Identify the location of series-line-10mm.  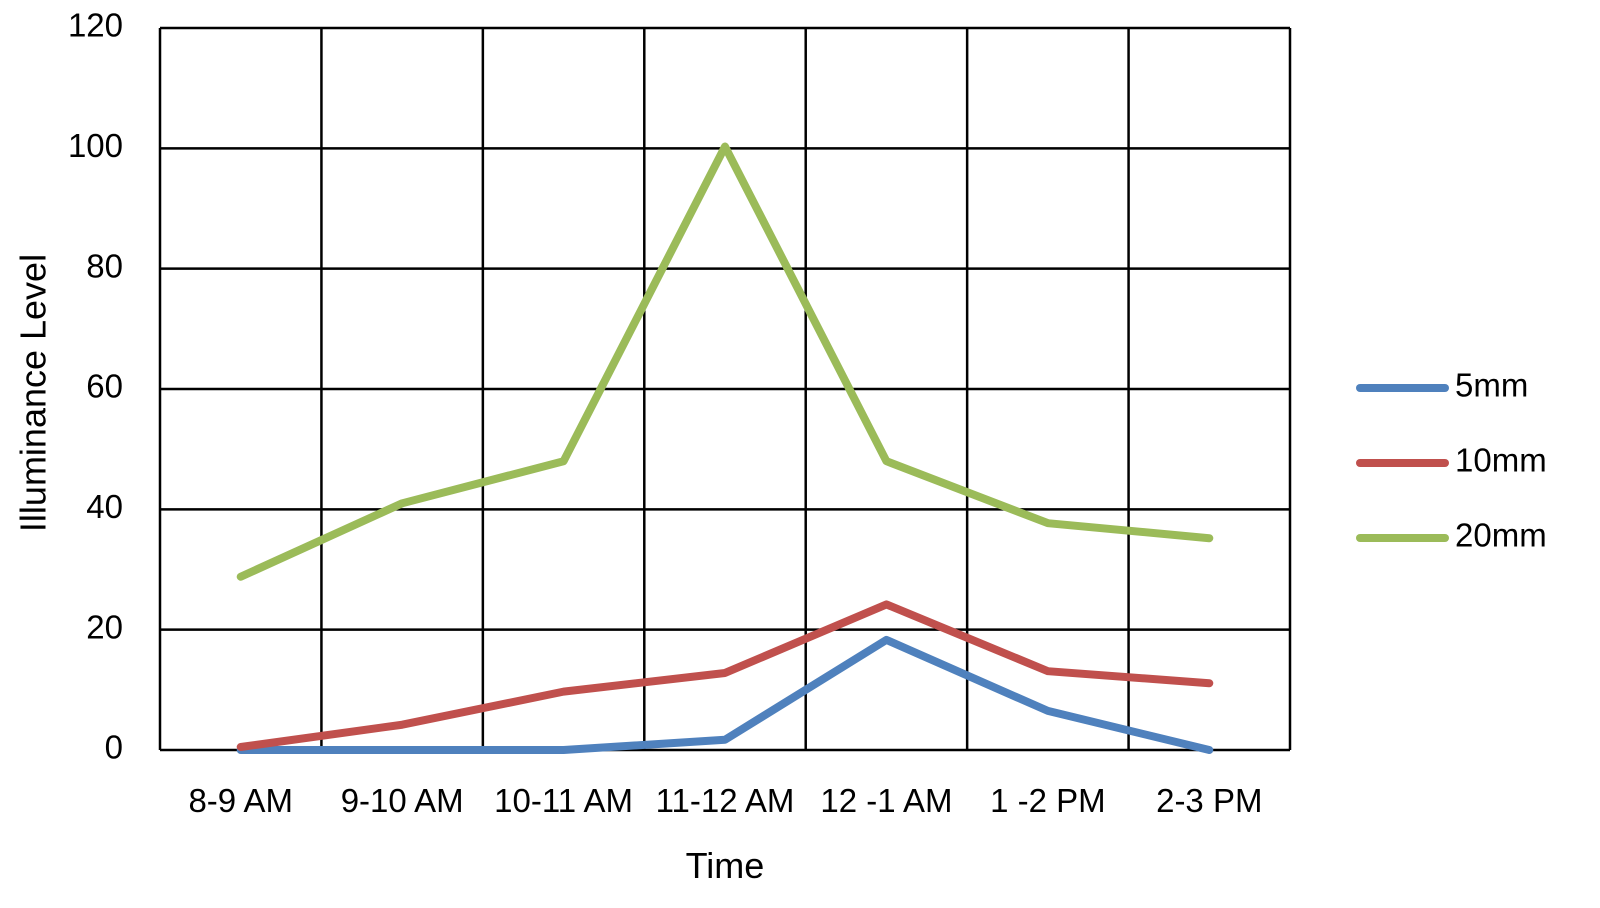
(725, 675).